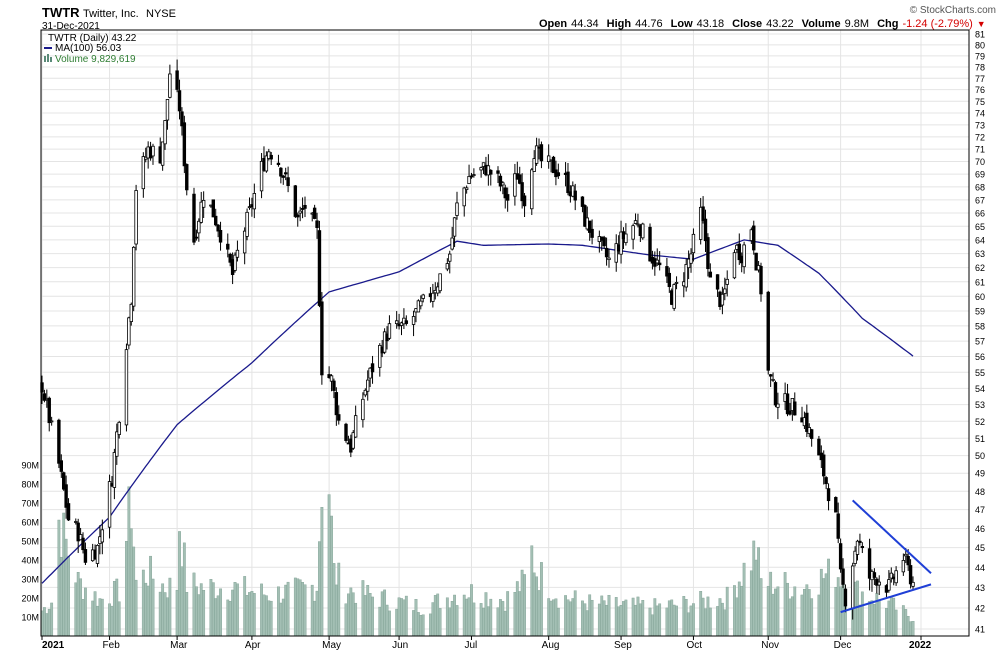  Describe the element at coordinates (551, 645) in the screenshot. I see `time-tick-label: Aug` at that location.